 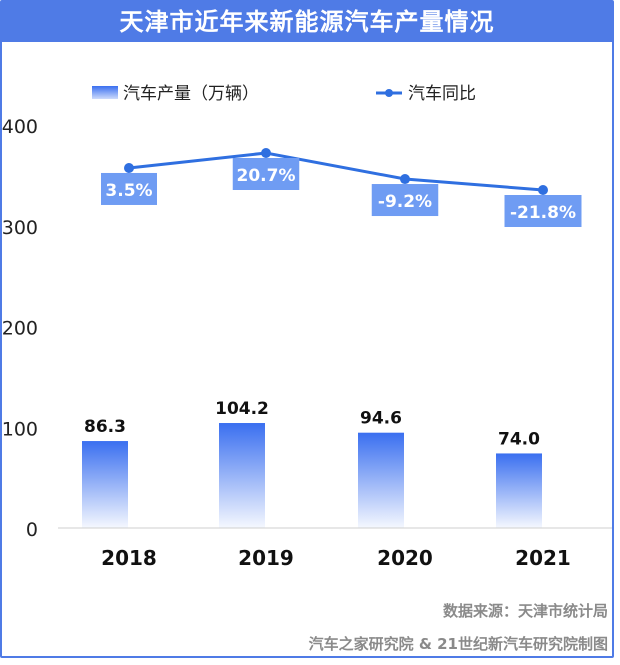 I want to click on y-tick-label: 0, so click(x=32, y=530).